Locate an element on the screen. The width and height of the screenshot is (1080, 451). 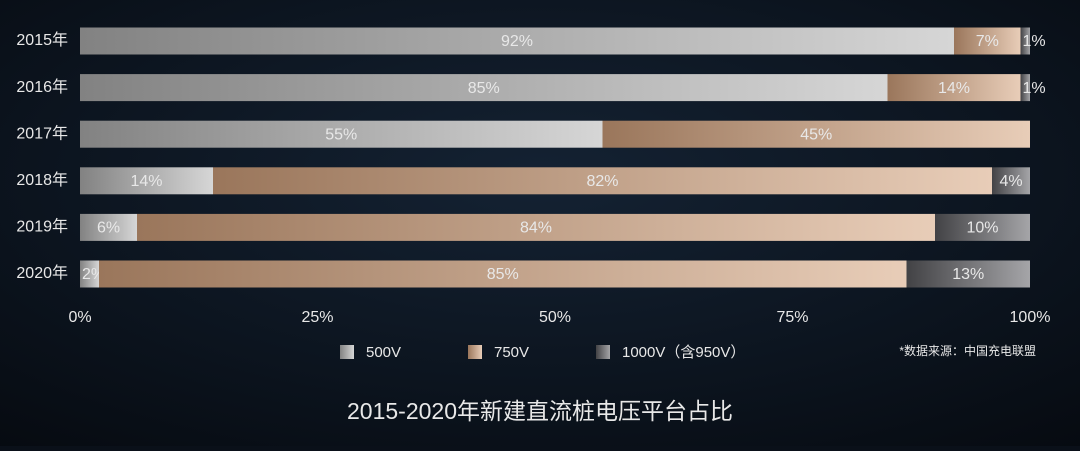
x-tick-label: 100% is located at coordinates (1030, 317).